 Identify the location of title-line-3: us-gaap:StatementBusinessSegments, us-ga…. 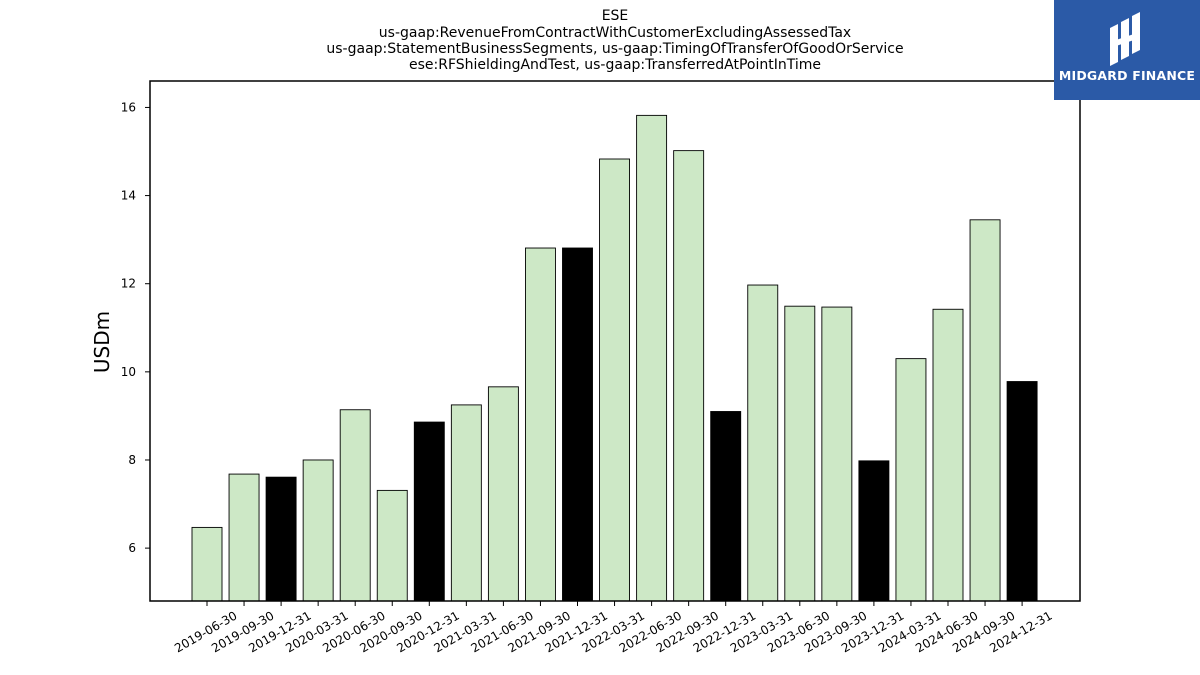
(614, 49).